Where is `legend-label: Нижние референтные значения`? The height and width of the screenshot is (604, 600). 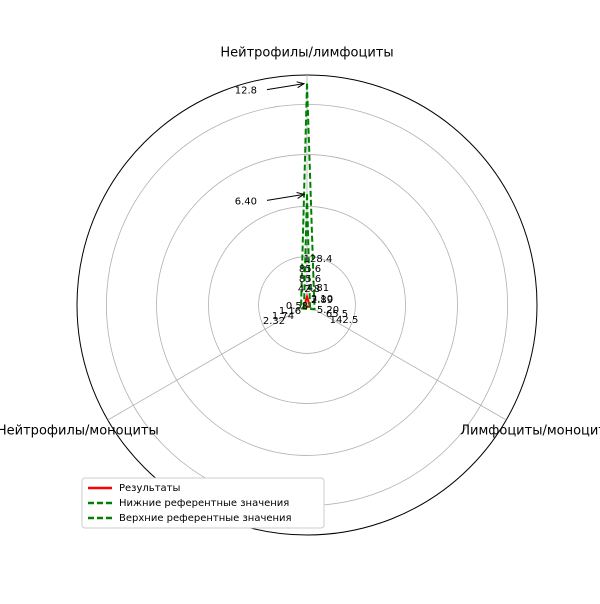
legend-label: Нижние референтные значения is located at coordinates (204, 503).